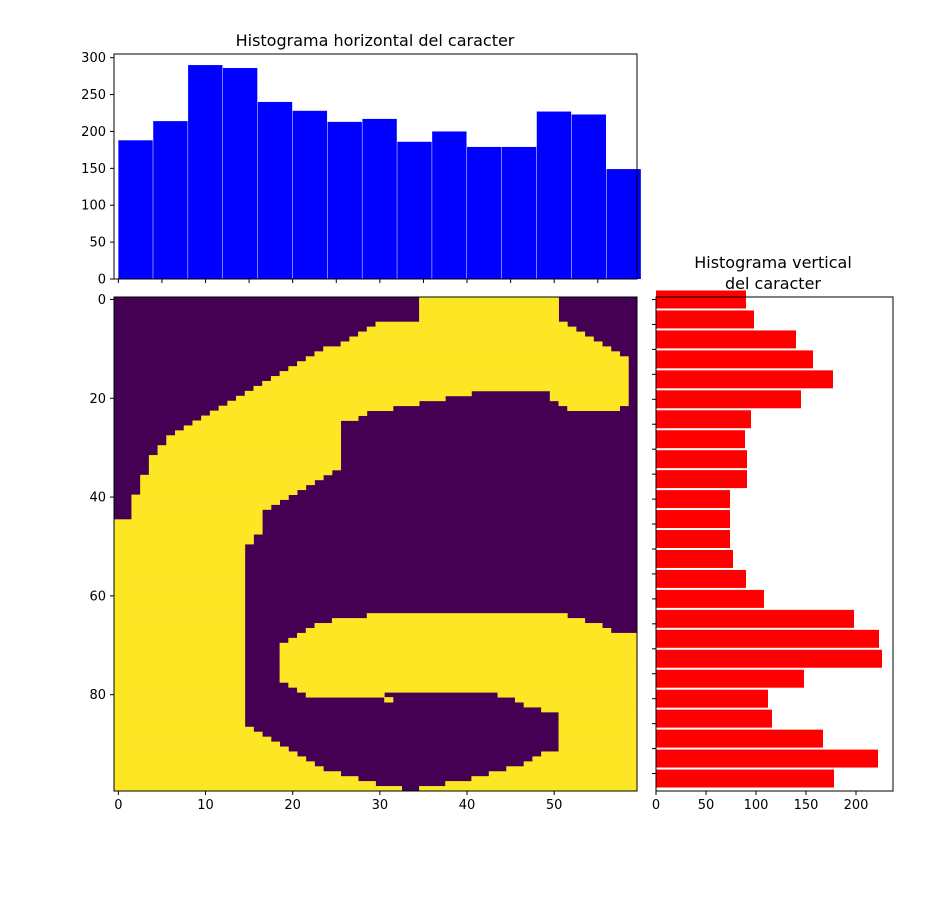 Image resolution: width=950 pixels, height=900 pixels. Describe the element at coordinates (756, 805) in the screenshot. I see `x-tick-label: 100` at that location.